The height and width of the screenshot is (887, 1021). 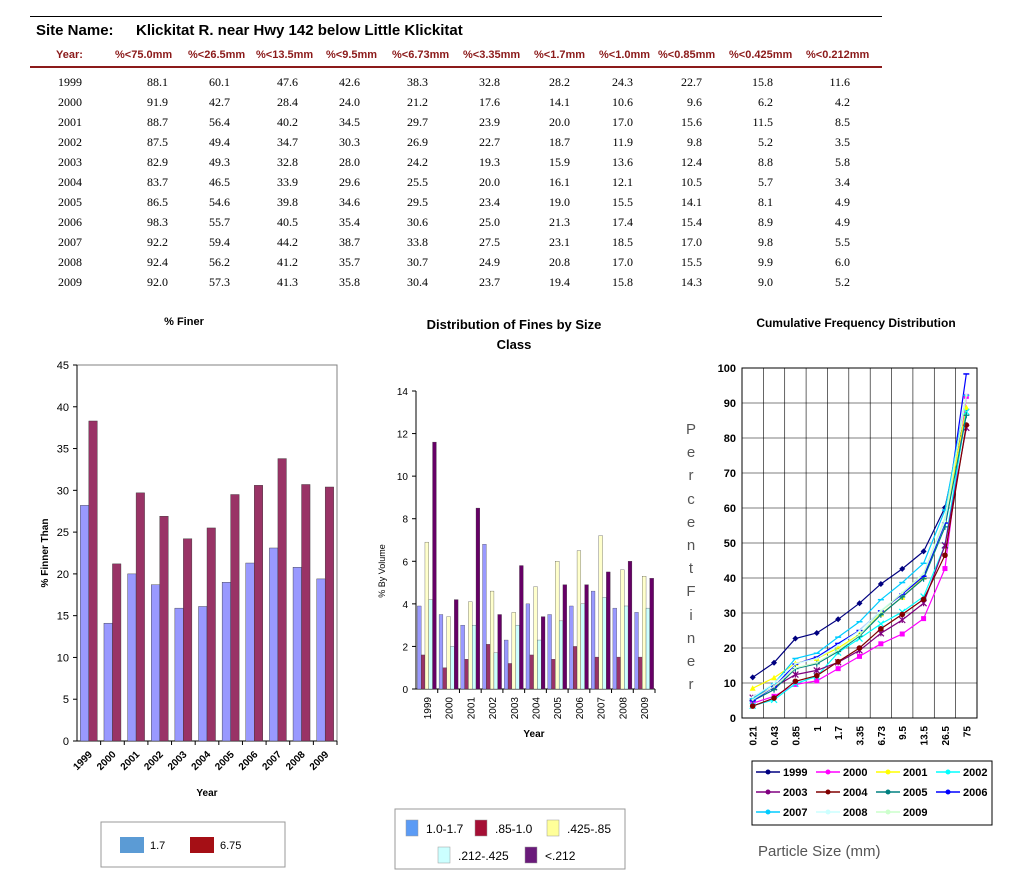 I want to click on x-tick-label: 2004, so click(x=537, y=708).